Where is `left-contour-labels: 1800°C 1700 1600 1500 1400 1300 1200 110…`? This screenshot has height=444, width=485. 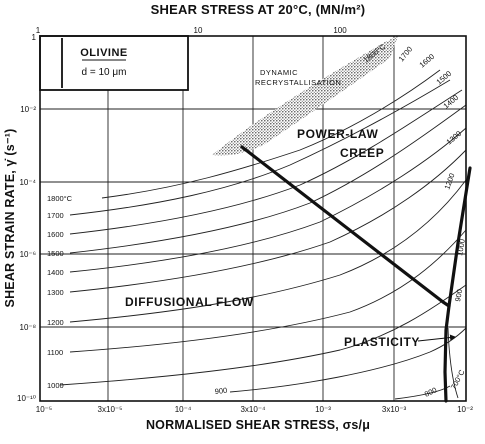 left-contour-labels: 1800°C 1700 1600 1500 1400 1300 1200 110… is located at coordinates (60, 292).